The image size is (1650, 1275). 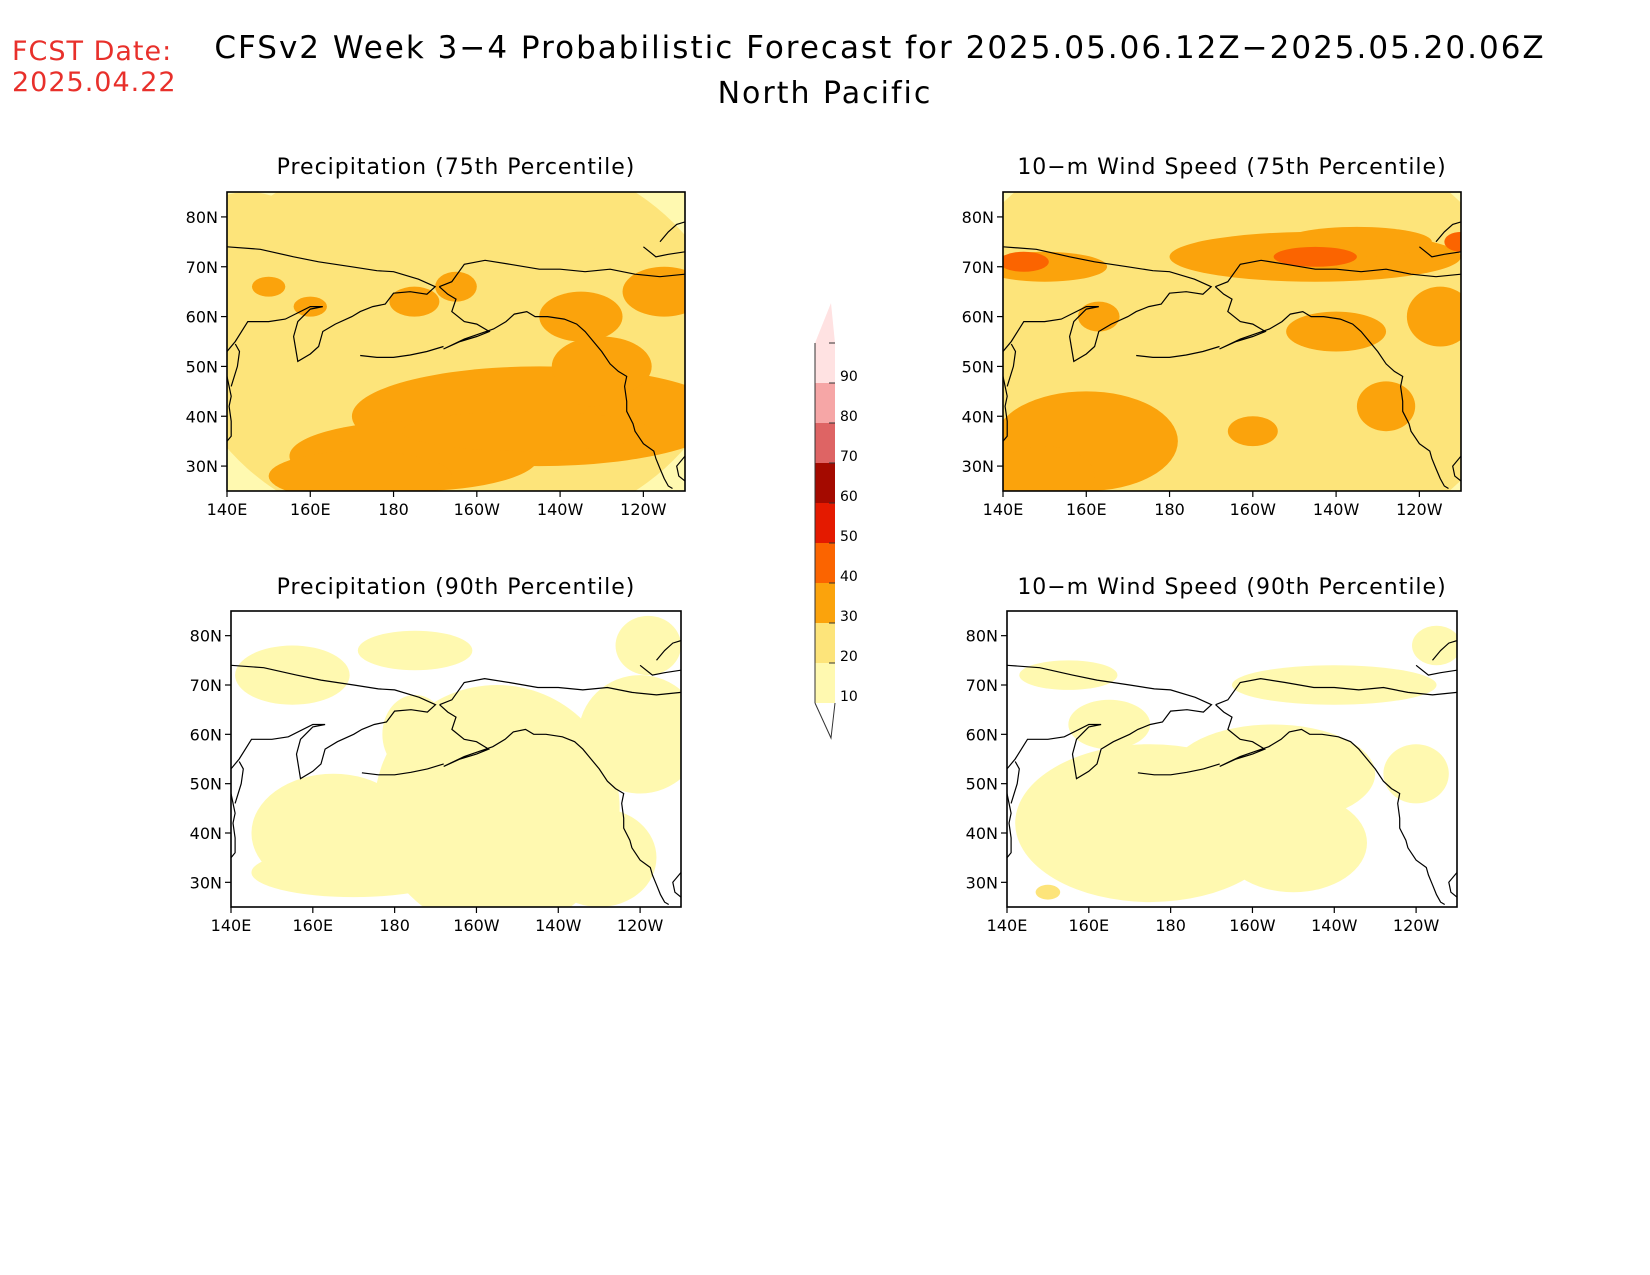 What do you see at coordinates (849, 697) in the screenshot?
I see `colorbar-label: 10` at bounding box center [849, 697].